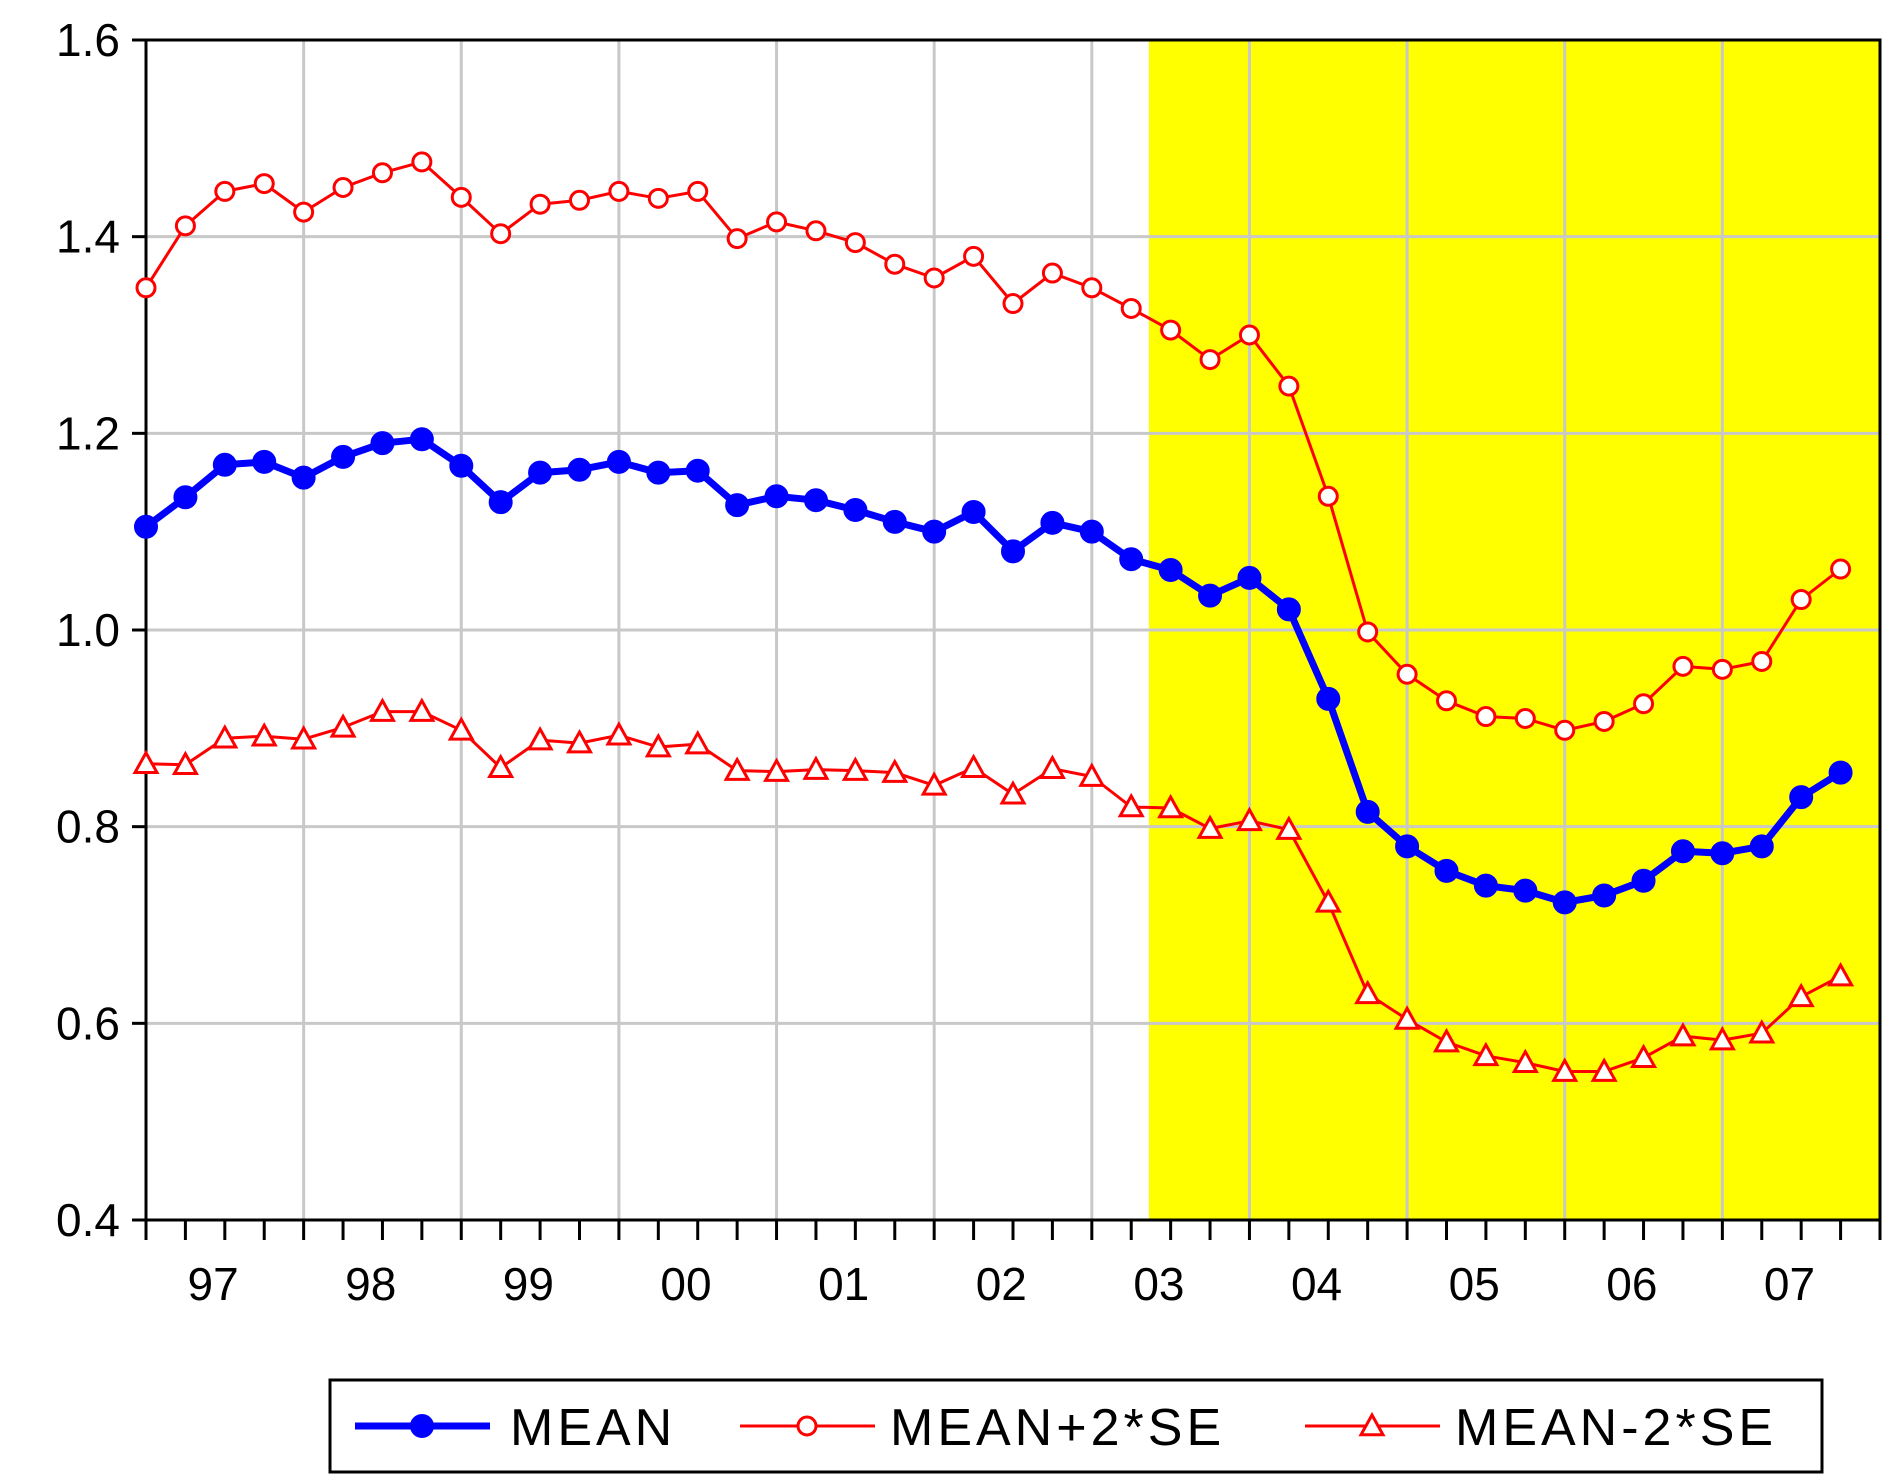 The image size is (1895, 1484). I want to click on y-axis: 0.4 0.6 0.8 1.0 1.2 1.4 1.6, so click(101, 630).